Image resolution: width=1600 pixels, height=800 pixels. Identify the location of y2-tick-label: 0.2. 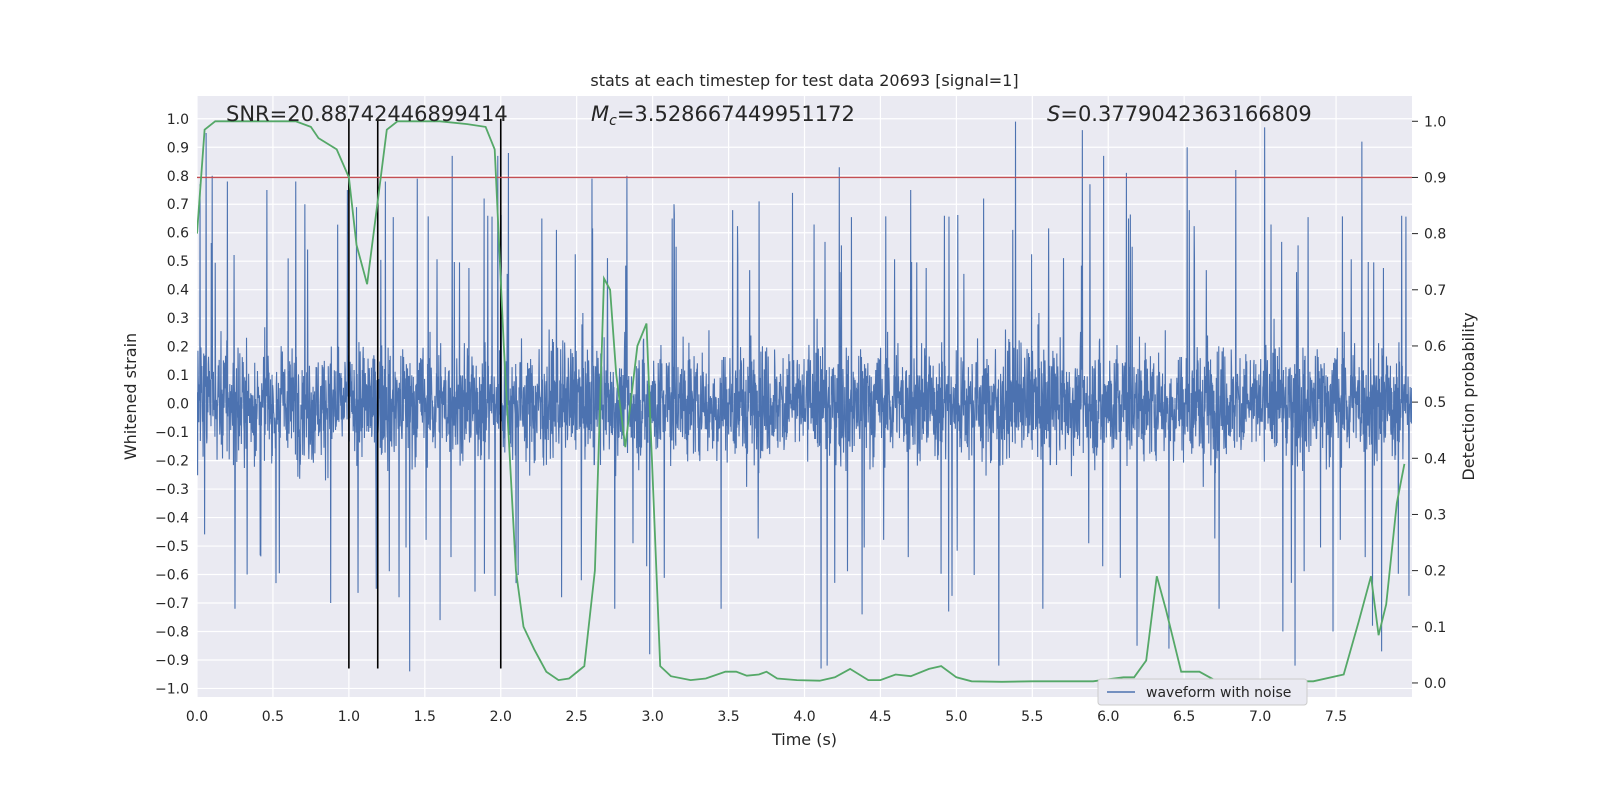
(1435, 572).